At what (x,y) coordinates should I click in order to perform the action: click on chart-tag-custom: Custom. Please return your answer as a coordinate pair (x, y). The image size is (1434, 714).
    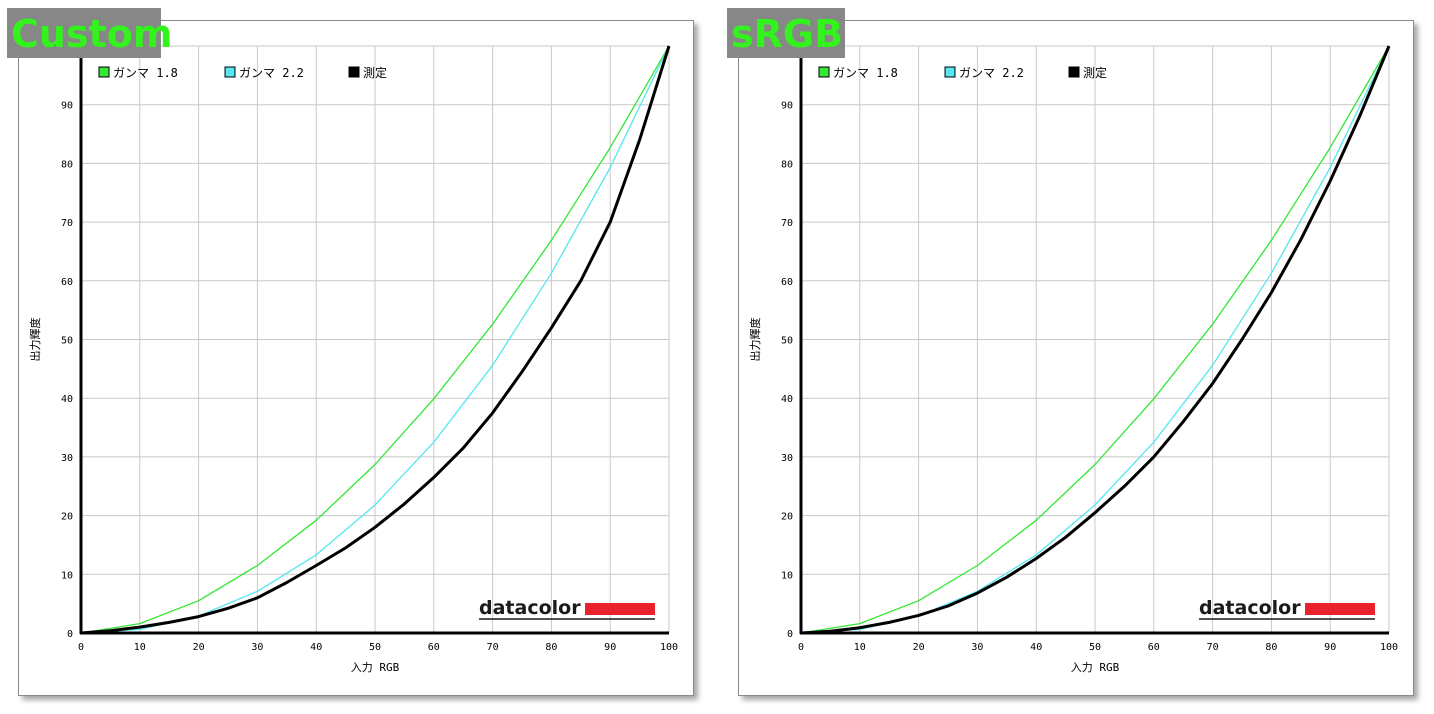
    Looking at the image, I should click on (89, 33).